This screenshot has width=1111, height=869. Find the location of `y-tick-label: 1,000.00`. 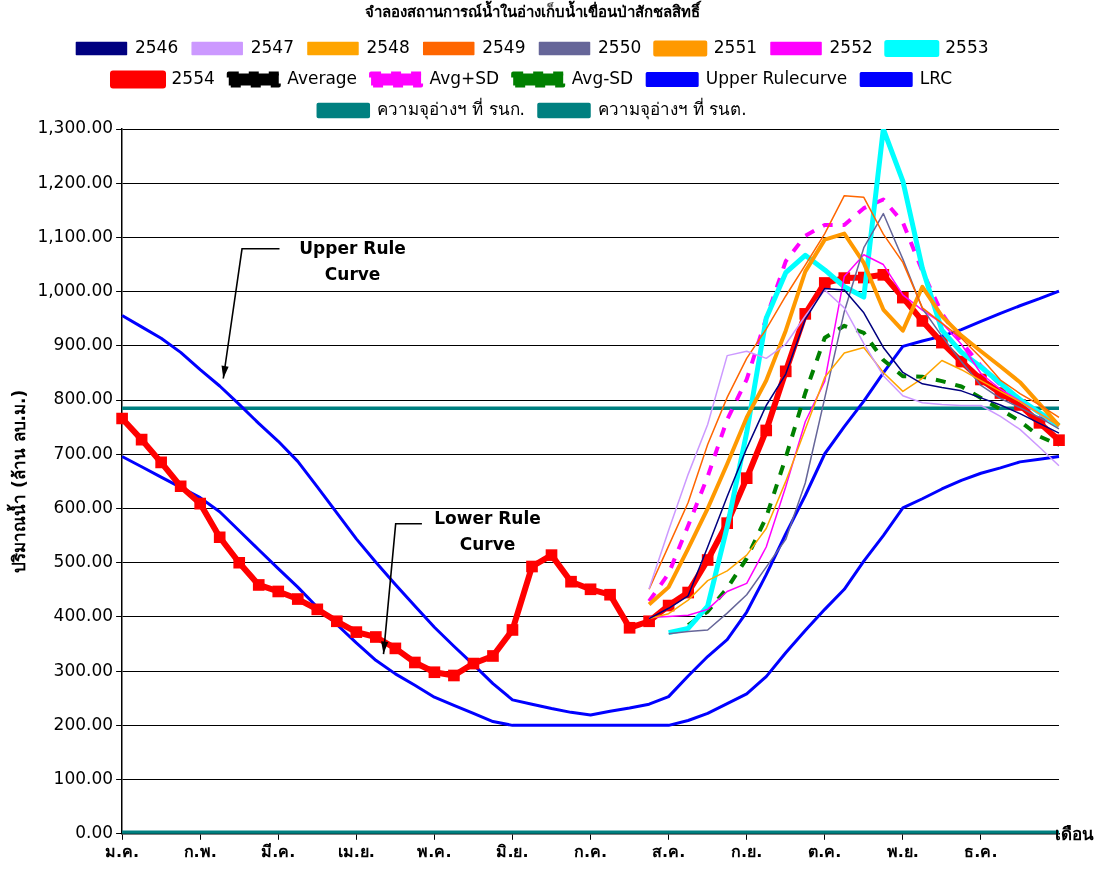

y-tick-label: 1,000.00 is located at coordinates (75, 290).